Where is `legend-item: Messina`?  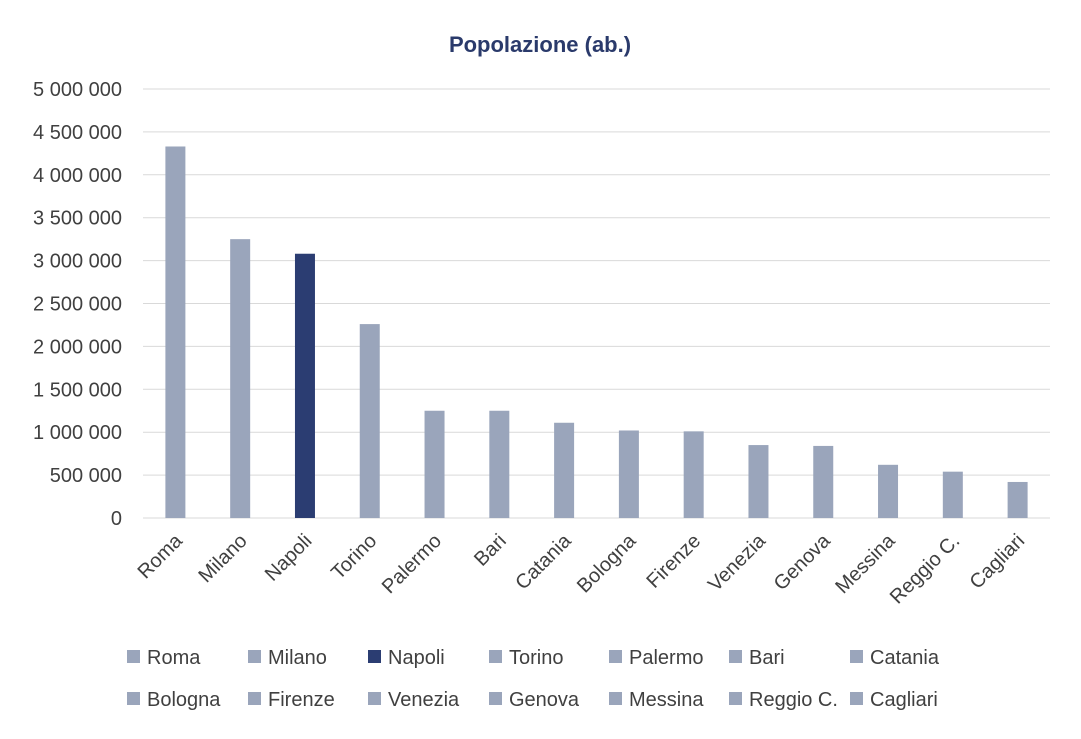
legend-item: Messina is located at coordinates (656, 700).